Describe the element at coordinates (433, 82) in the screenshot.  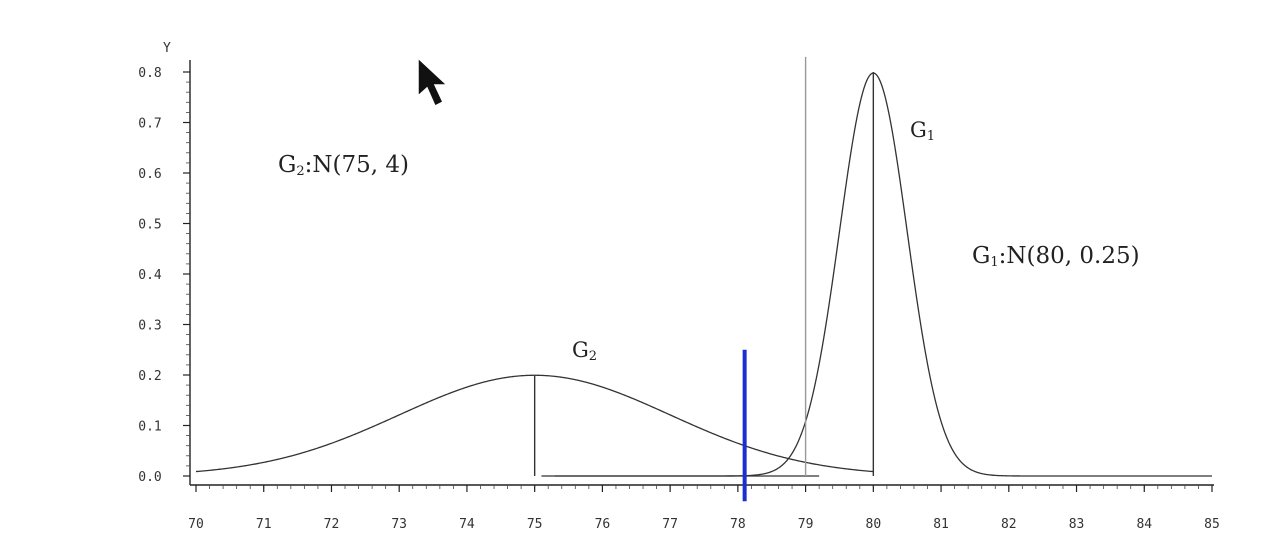
I see `mouse-cursor-icon` at that location.